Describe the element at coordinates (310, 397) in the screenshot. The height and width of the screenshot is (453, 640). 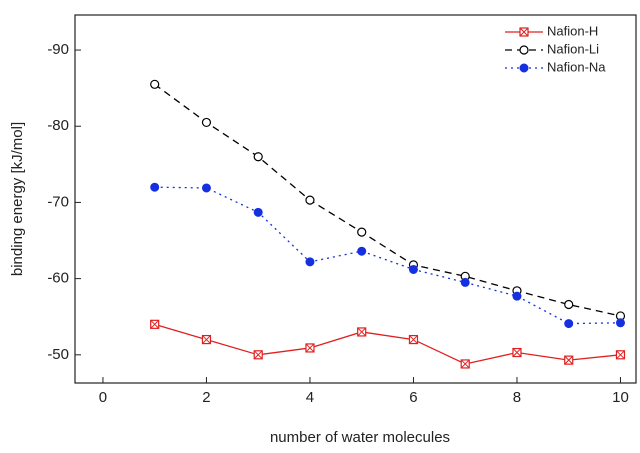
I see `x-tick-label: 4` at that location.